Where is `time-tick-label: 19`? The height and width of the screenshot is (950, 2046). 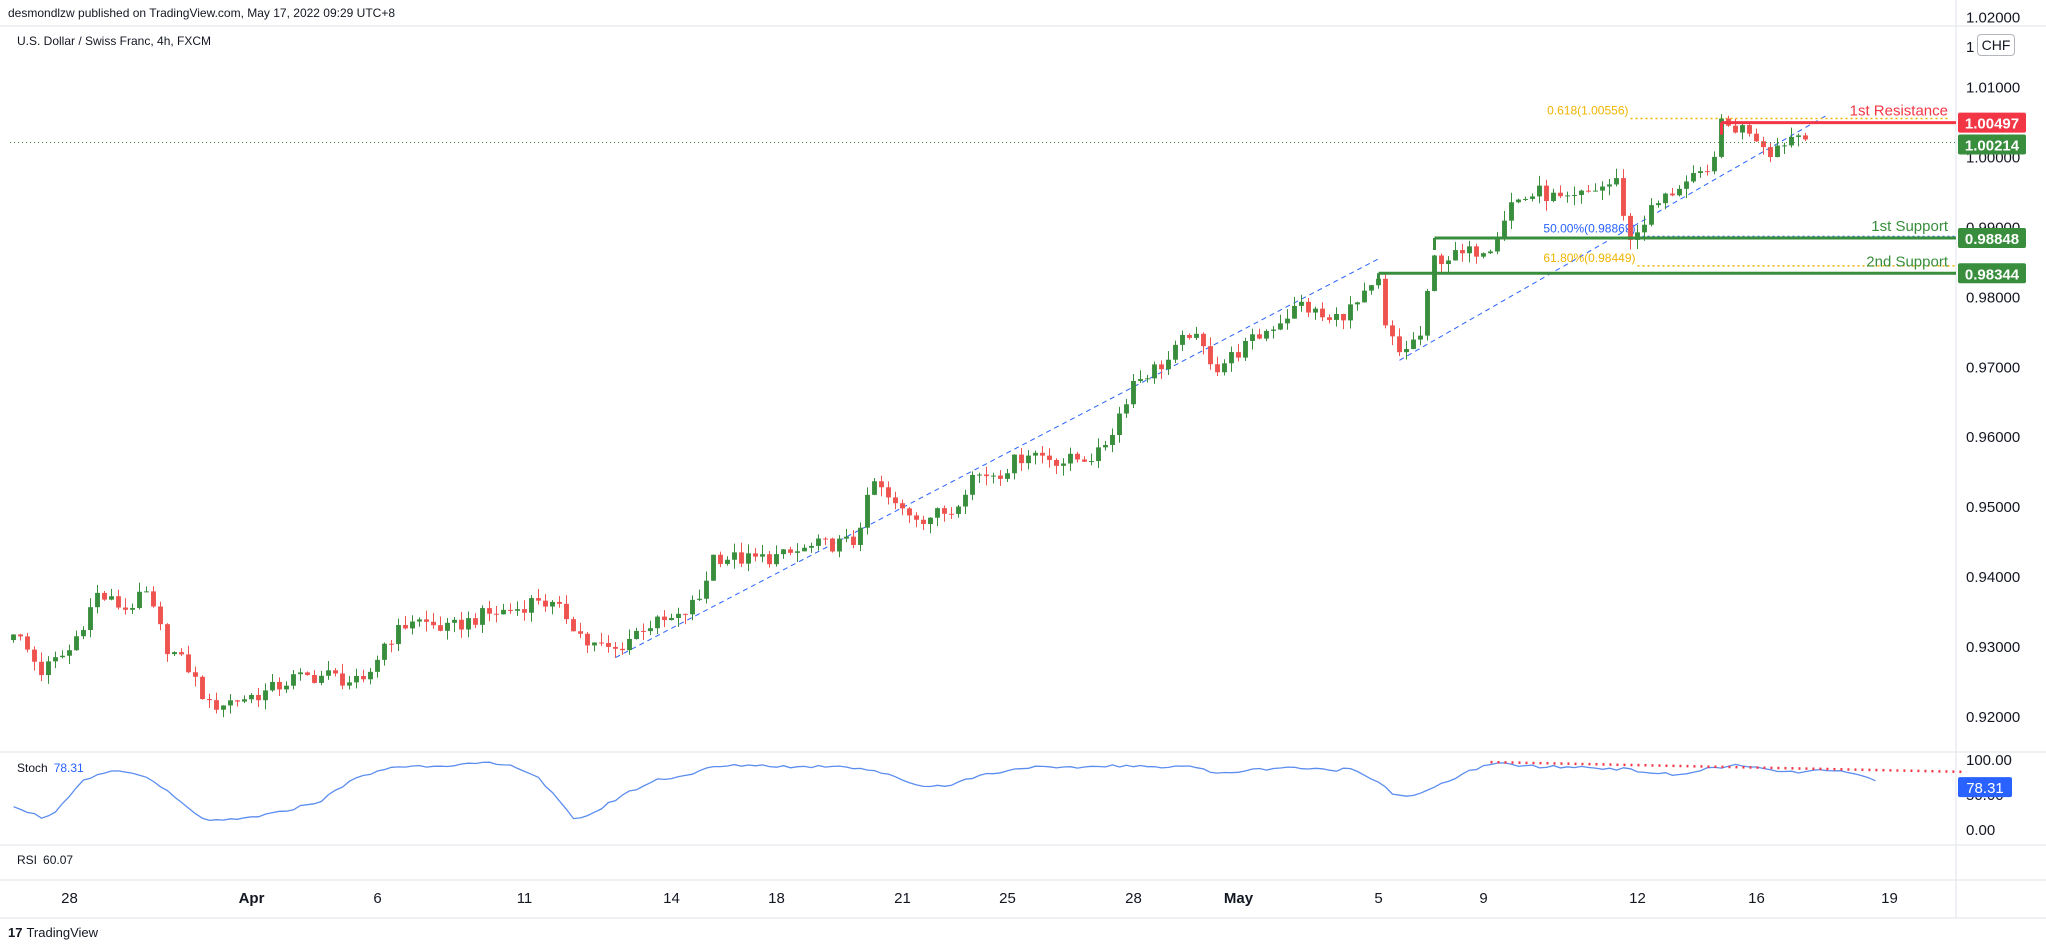
time-tick-label: 19 is located at coordinates (1889, 898).